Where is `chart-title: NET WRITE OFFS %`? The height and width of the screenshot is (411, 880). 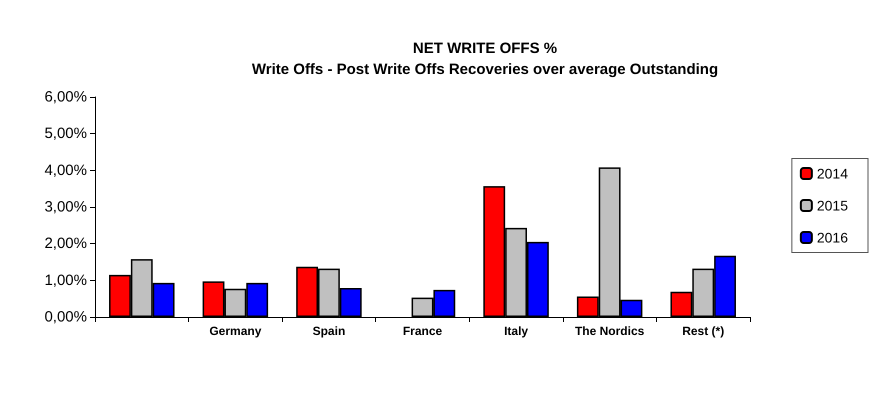 chart-title: NET WRITE OFFS % is located at coordinates (485, 48).